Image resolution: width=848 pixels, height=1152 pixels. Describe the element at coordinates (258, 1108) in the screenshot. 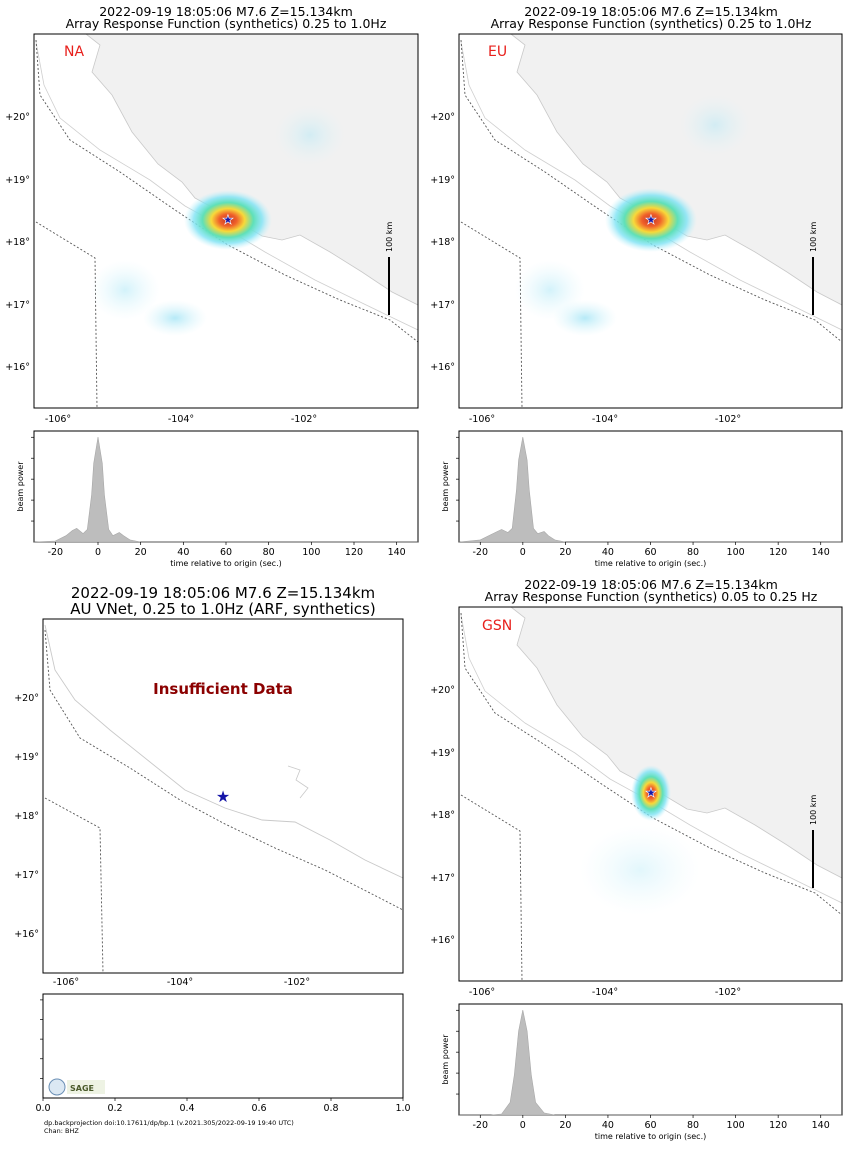

I see `x-tick-label: 0.6` at that location.